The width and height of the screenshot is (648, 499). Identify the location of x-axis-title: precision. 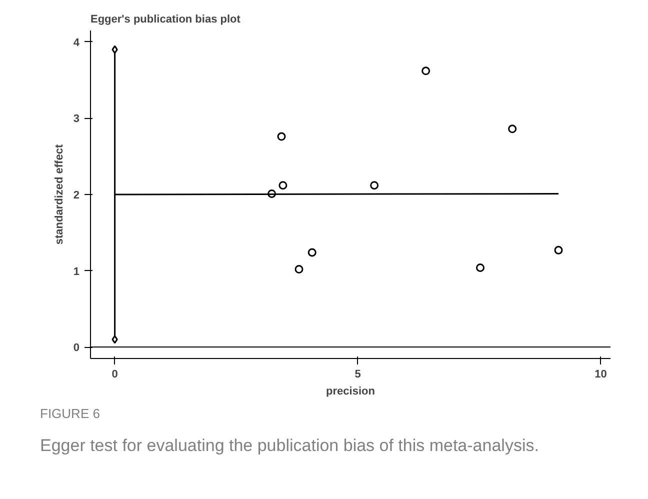
(351, 392).